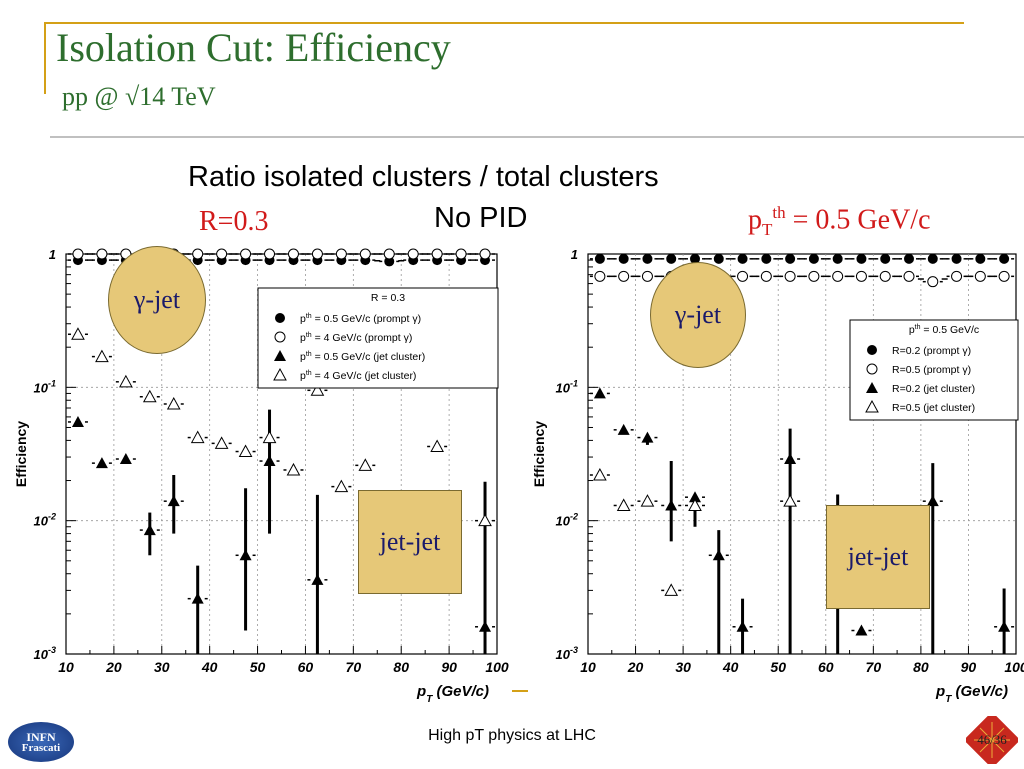  Describe the element at coordinates (52, 517) in the screenshot. I see `y-tick-exponent: -2` at that location.